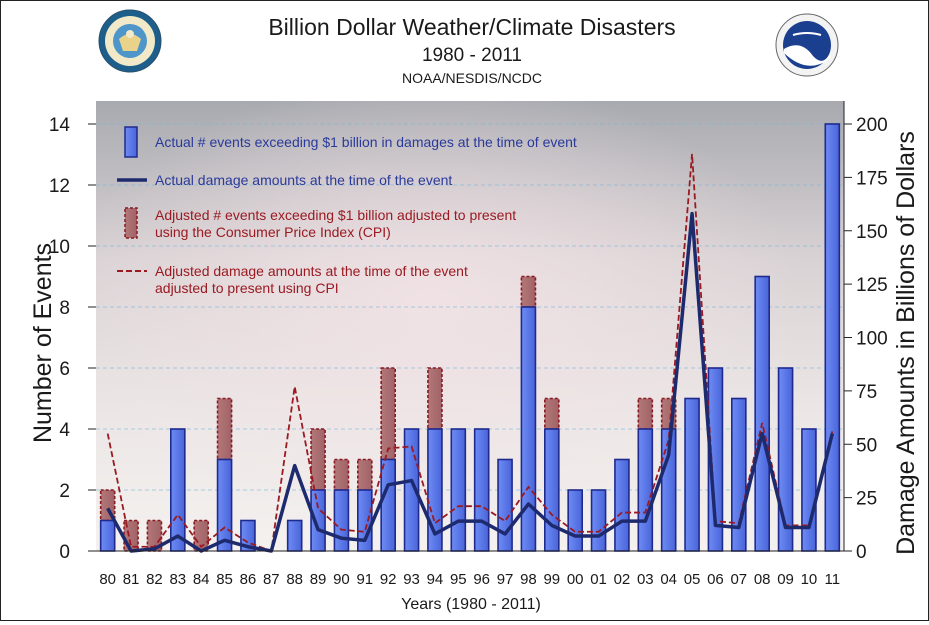 This screenshot has width=929, height=625. I want to click on y-tick-label: 10, so click(59, 247).